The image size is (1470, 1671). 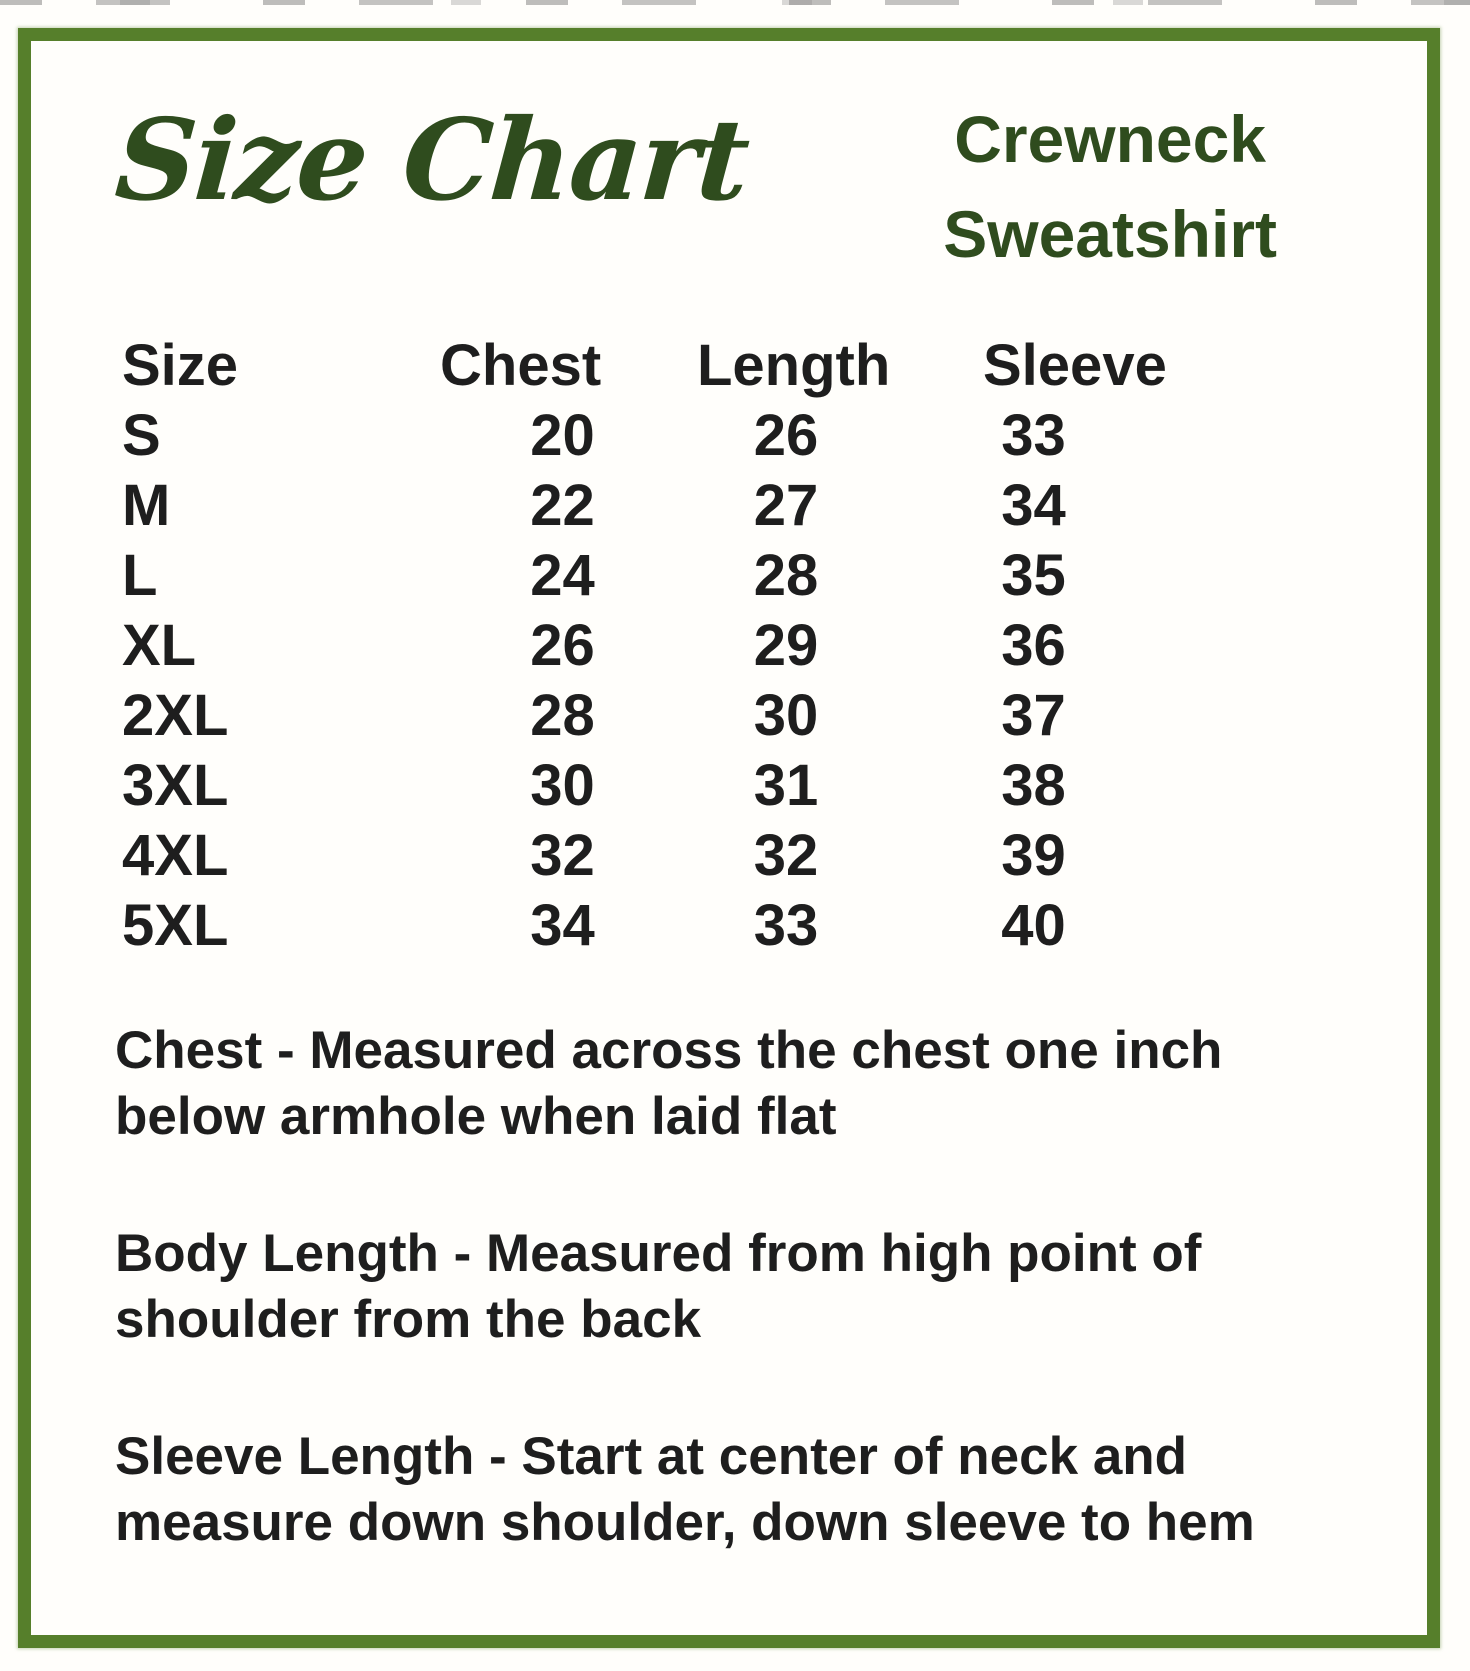 I want to click on note-line: below armhole when laid flat, so click(x=476, y=1116).